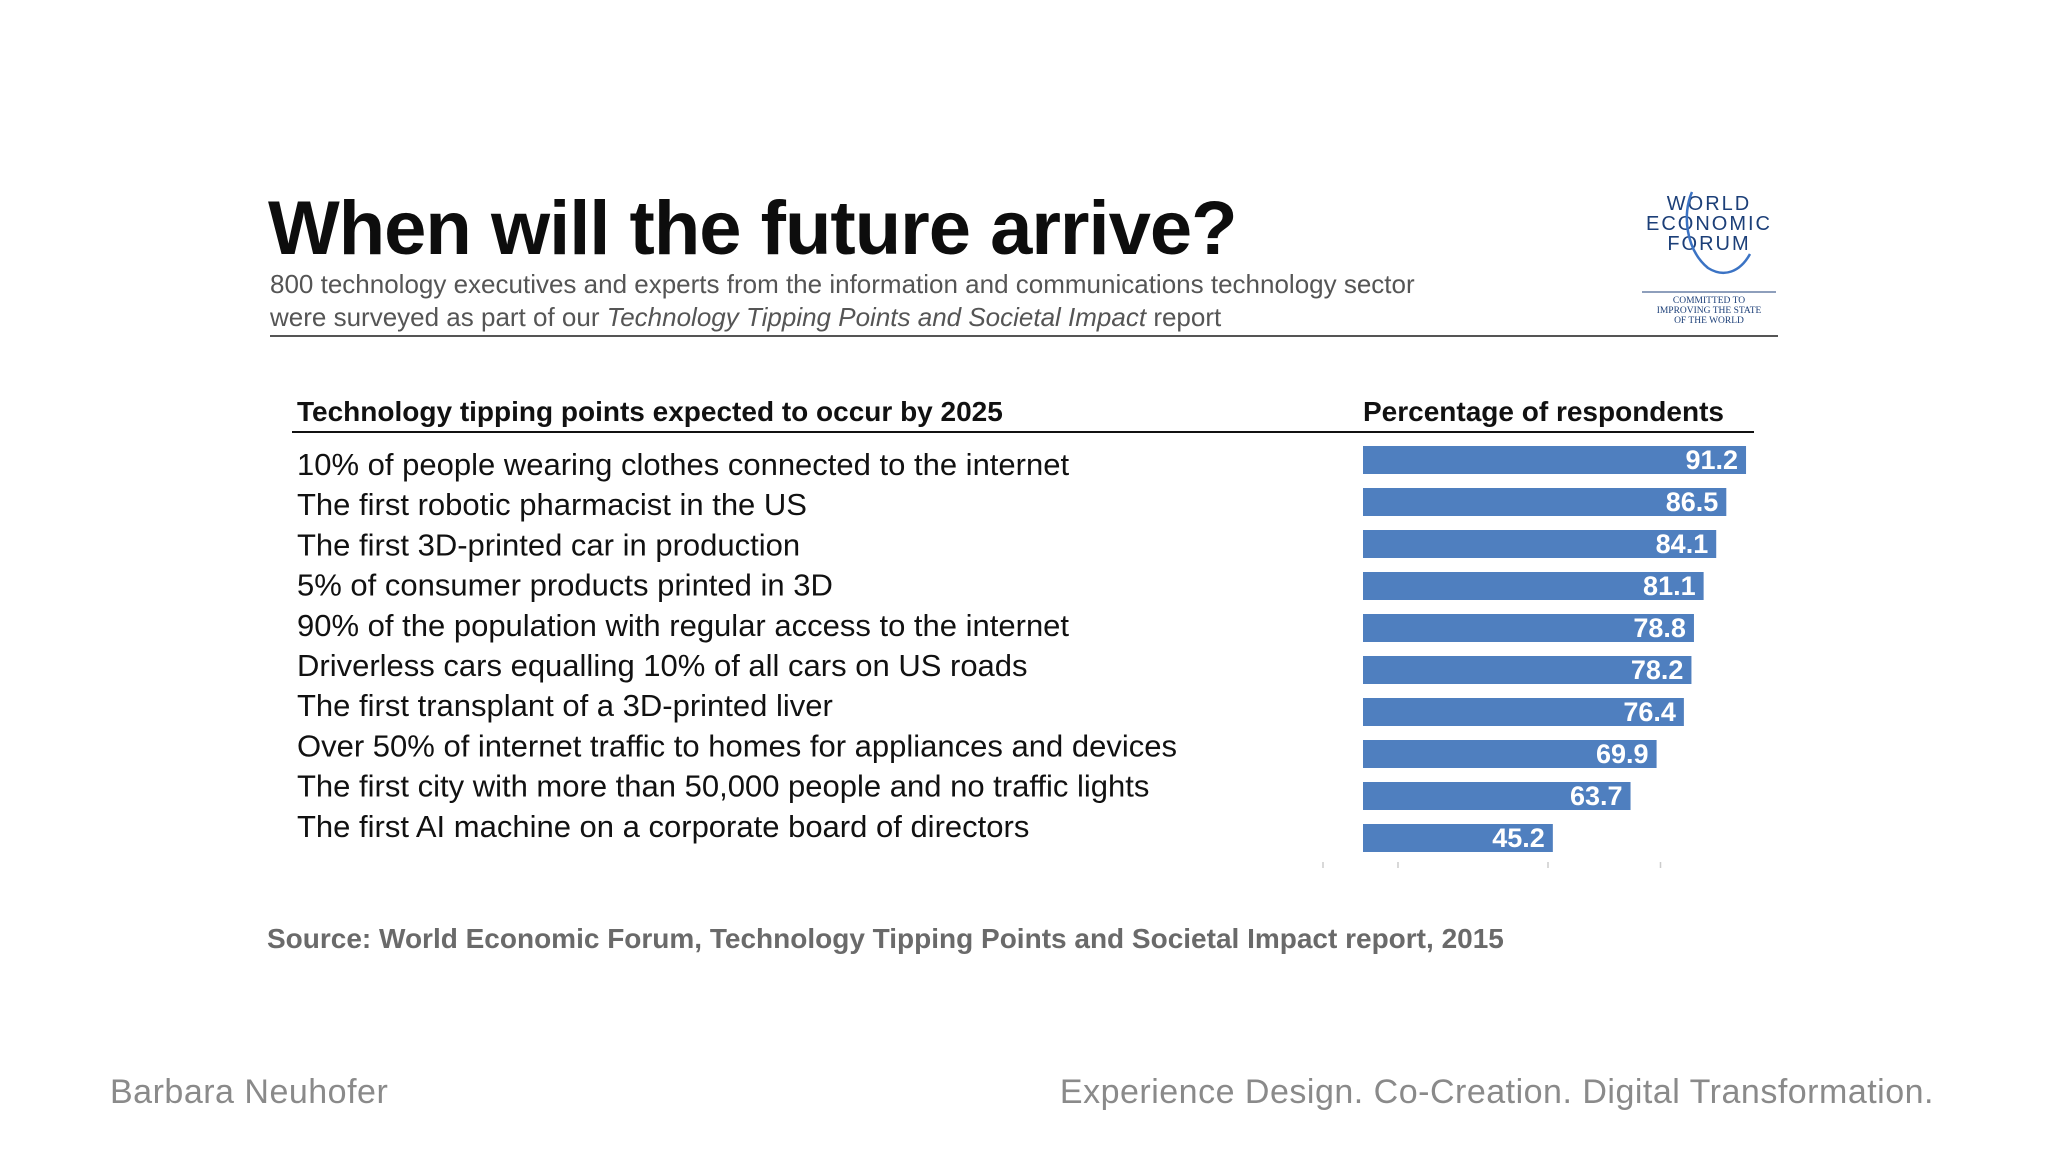  Describe the element at coordinates (1649, 712) in the screenshot. I see `bar-value-label: 76.4` at that location.